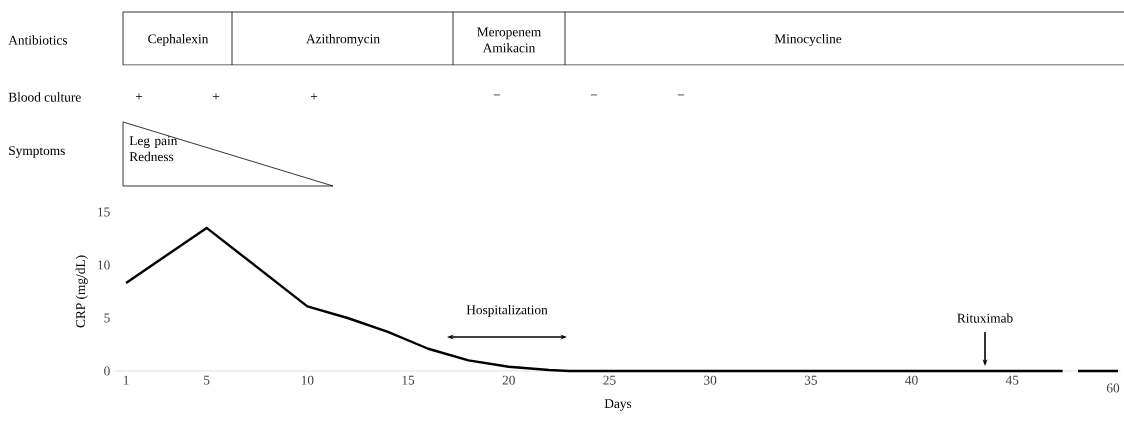 Image resolution: width=1124 pixels, height=439 pixels. Describe the element at coordinates (1113, 388) in the screenshot. I see `text: 60` at that location.